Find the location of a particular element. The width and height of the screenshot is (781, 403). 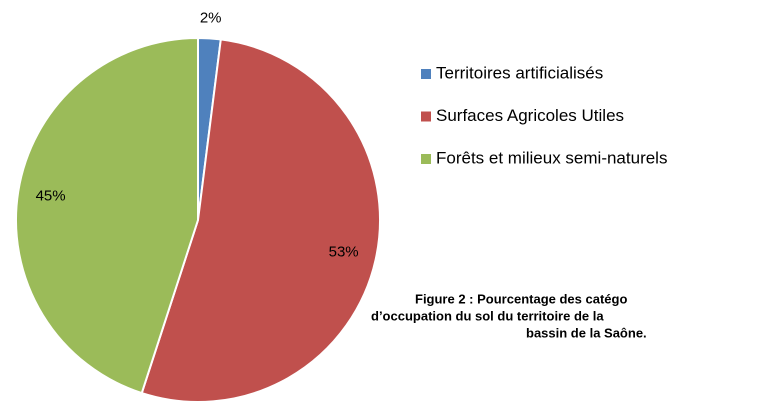

data-label: 53% is located at coordinates (344, 252).